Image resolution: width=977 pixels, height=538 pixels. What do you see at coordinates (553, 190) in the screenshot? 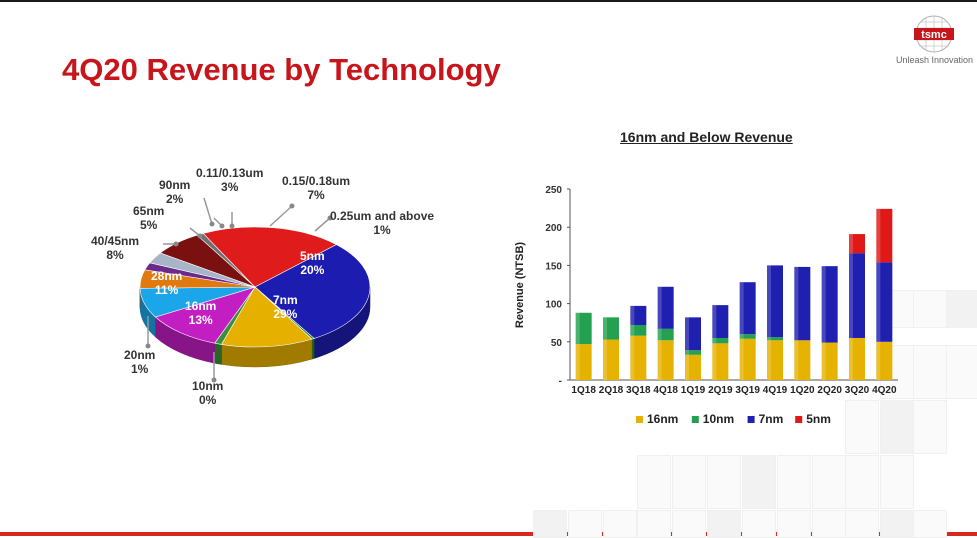
I see `y-tick-label: 250` at bounding box center [553, 190].